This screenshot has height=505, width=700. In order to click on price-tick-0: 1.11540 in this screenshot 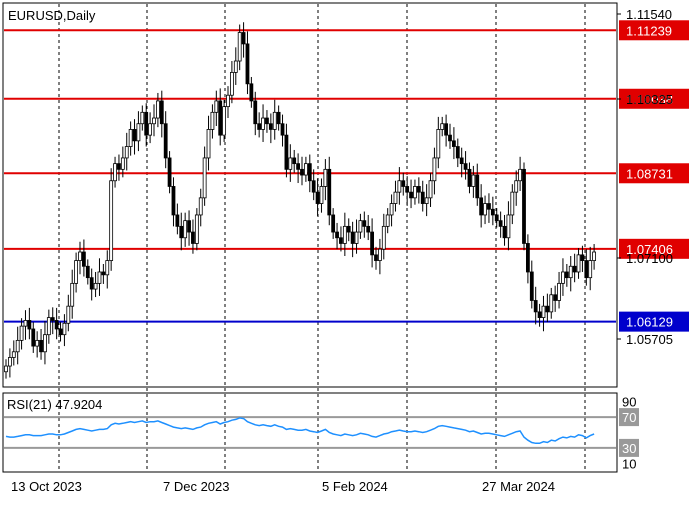, I will do `click(649, 14)`.